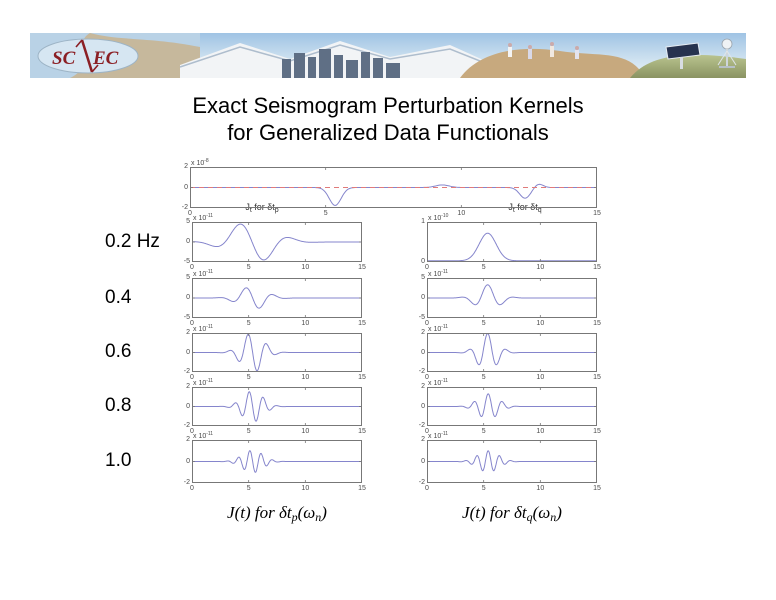  I want to click on kernel-dtp-0.4hz, so click(277, 298).